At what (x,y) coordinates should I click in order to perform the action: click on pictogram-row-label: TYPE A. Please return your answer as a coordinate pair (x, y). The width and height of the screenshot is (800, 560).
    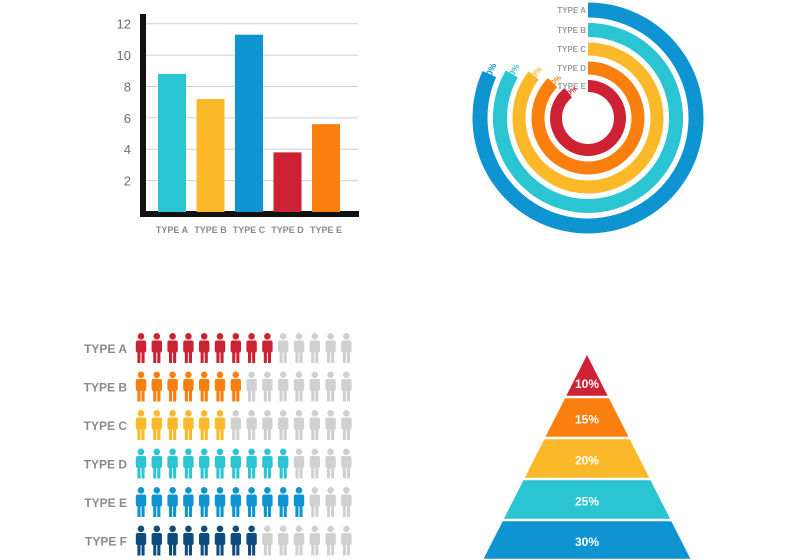
    Looking at the image, I should click on (105, 349).